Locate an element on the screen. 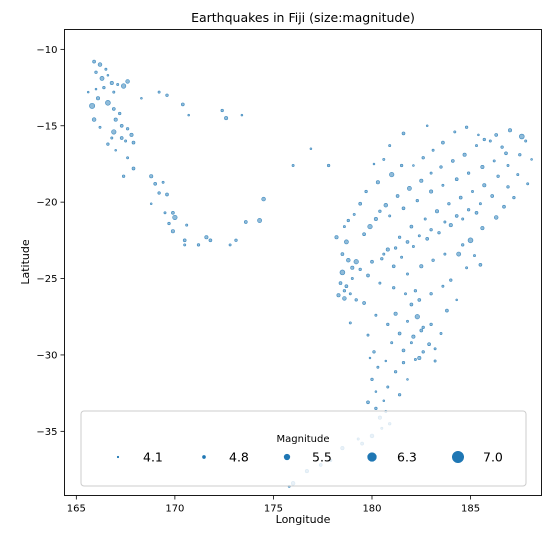  legend-label: 6.3 is located at coordinates (407, 457).